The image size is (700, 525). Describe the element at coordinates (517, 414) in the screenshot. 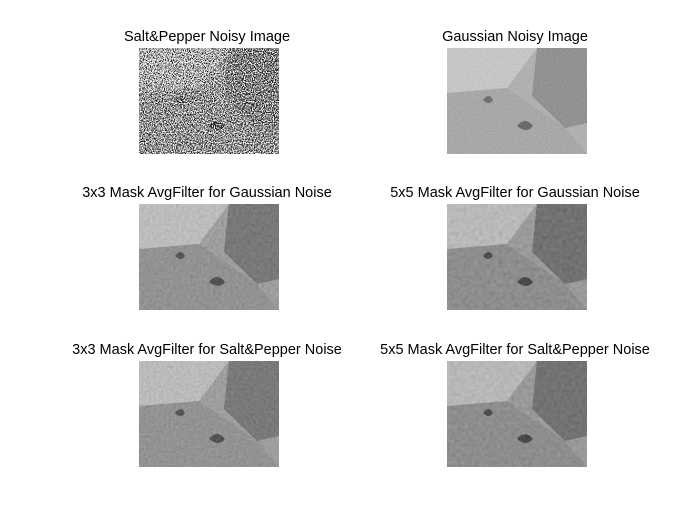

I see `image-5x5-avg-salt-pepper` at that location.